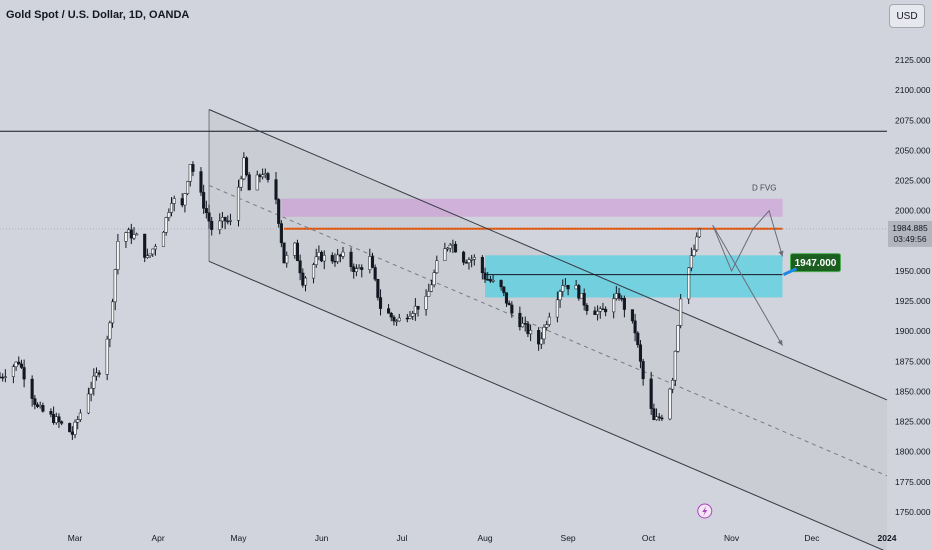 Image resolution: width=932 pixels, height=550 pixels. What do you see at coordinates (732, 538) in the screenshot?
I see `x-tick-label: Nov` at bounding box center [732, 538].